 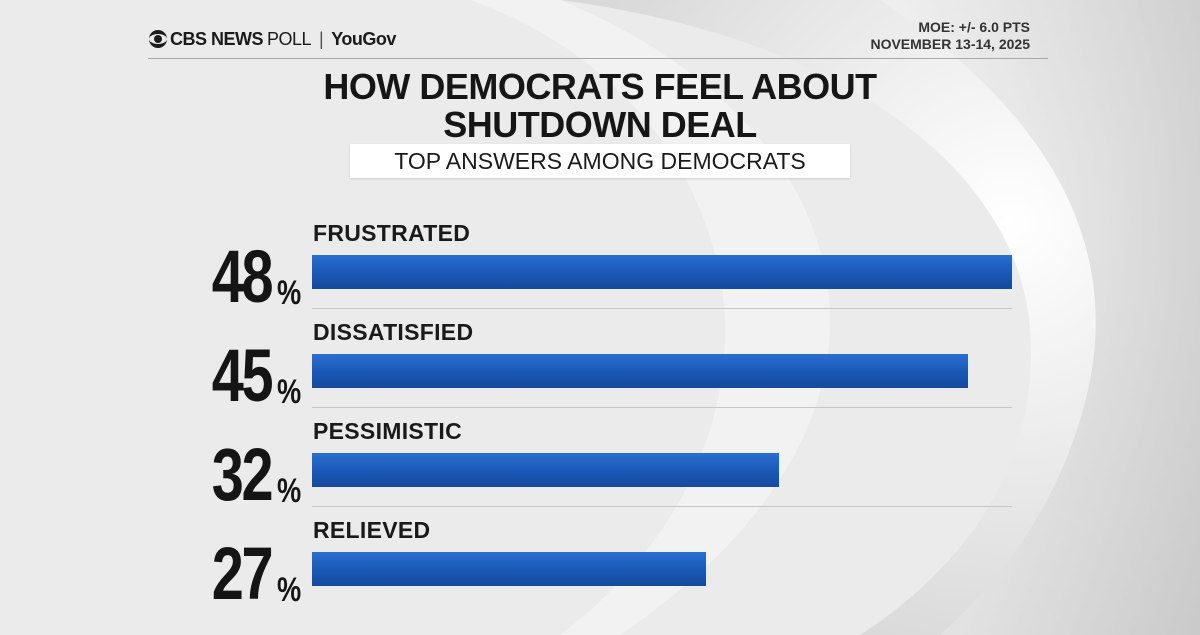 I want to click on poll-meta: MOE: +/- 6.0 PTS NOVEMBER 13-14, 2025, so click(x=950, y=36).